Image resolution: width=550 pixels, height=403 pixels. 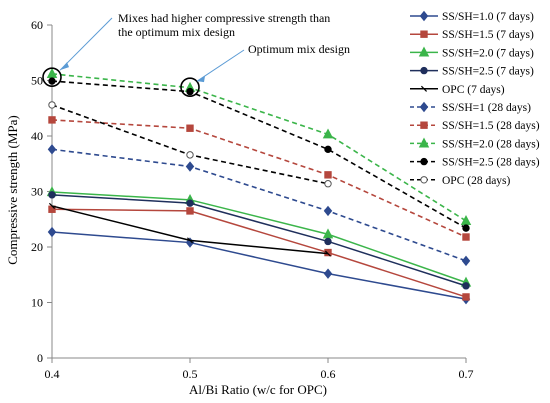 I want to click on x-tick-label: 0.6, so click(x=328, y=374).